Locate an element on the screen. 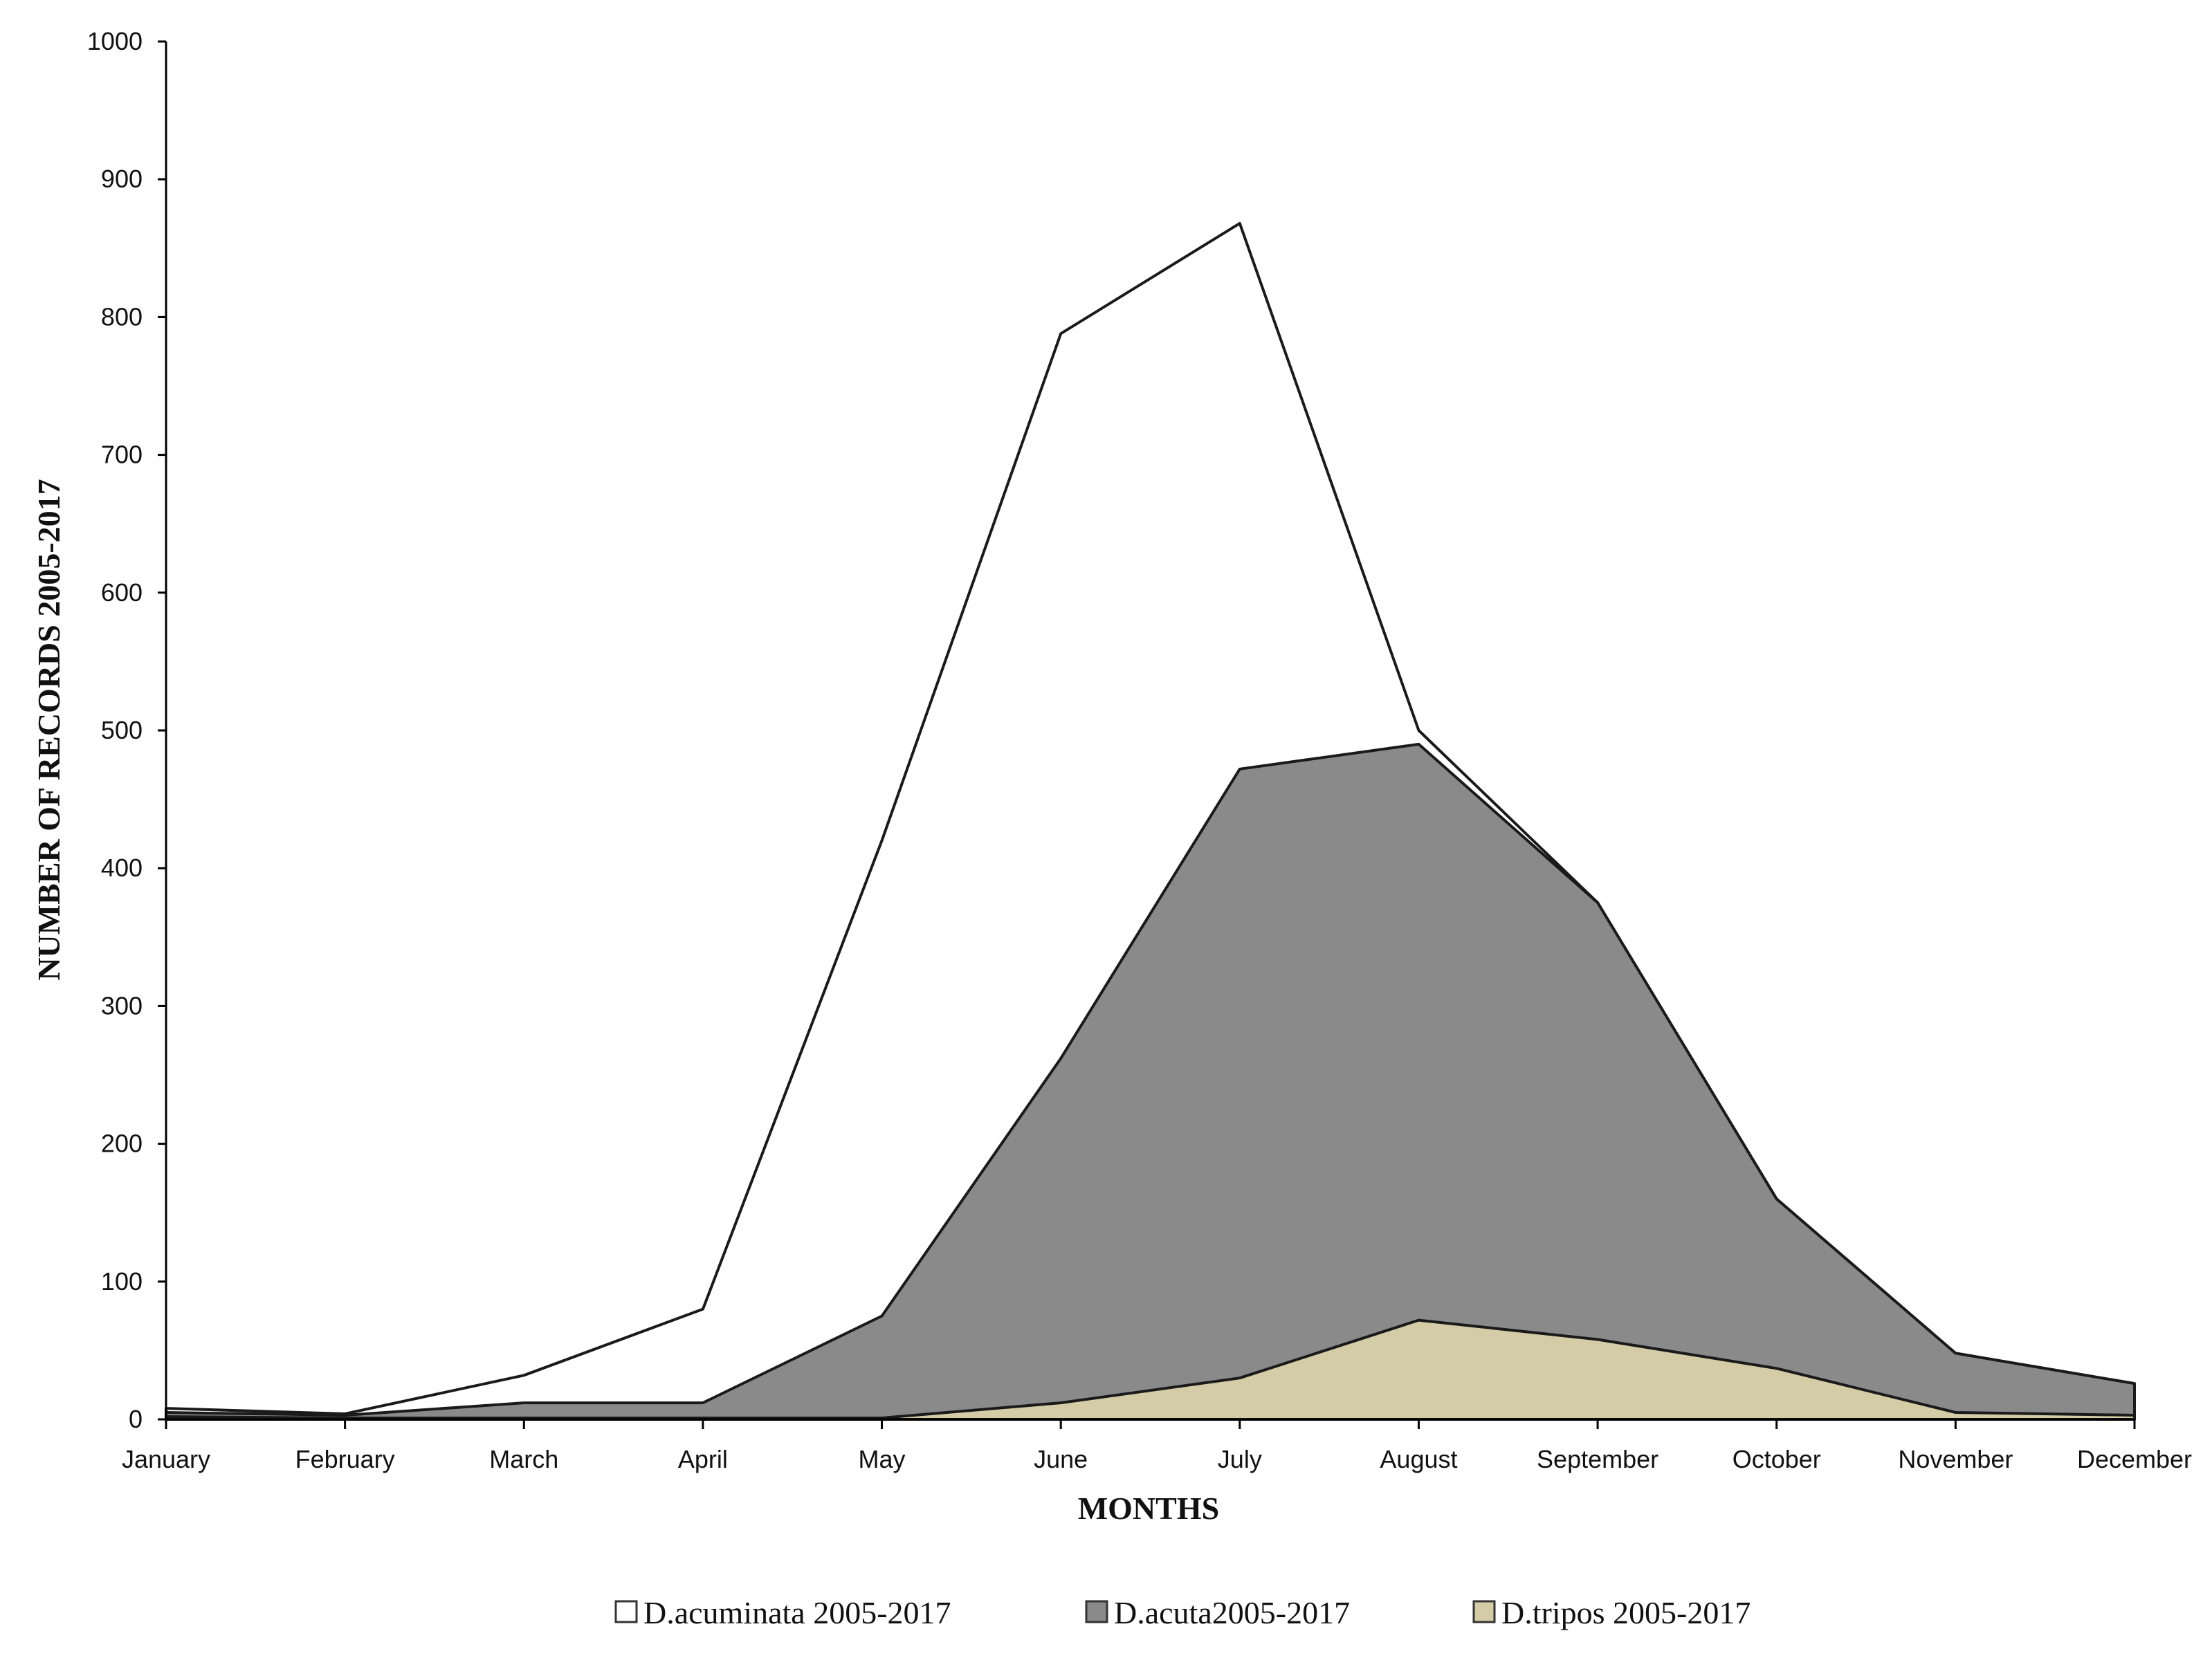 The height and width of the screenshot is (1658, 2212). y-tick-label: 500 is located at coordinates (122, 730).